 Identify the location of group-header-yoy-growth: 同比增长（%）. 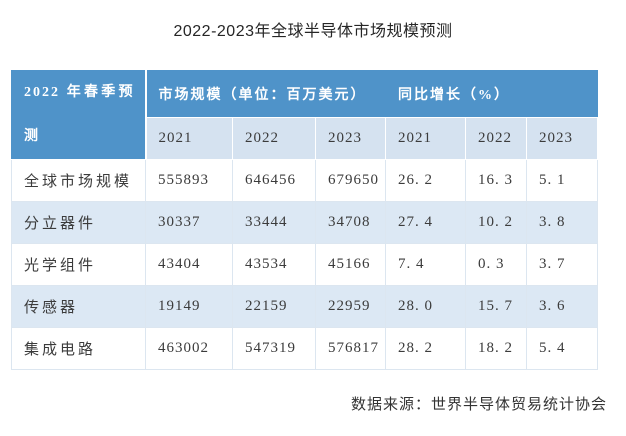
(492, 94).